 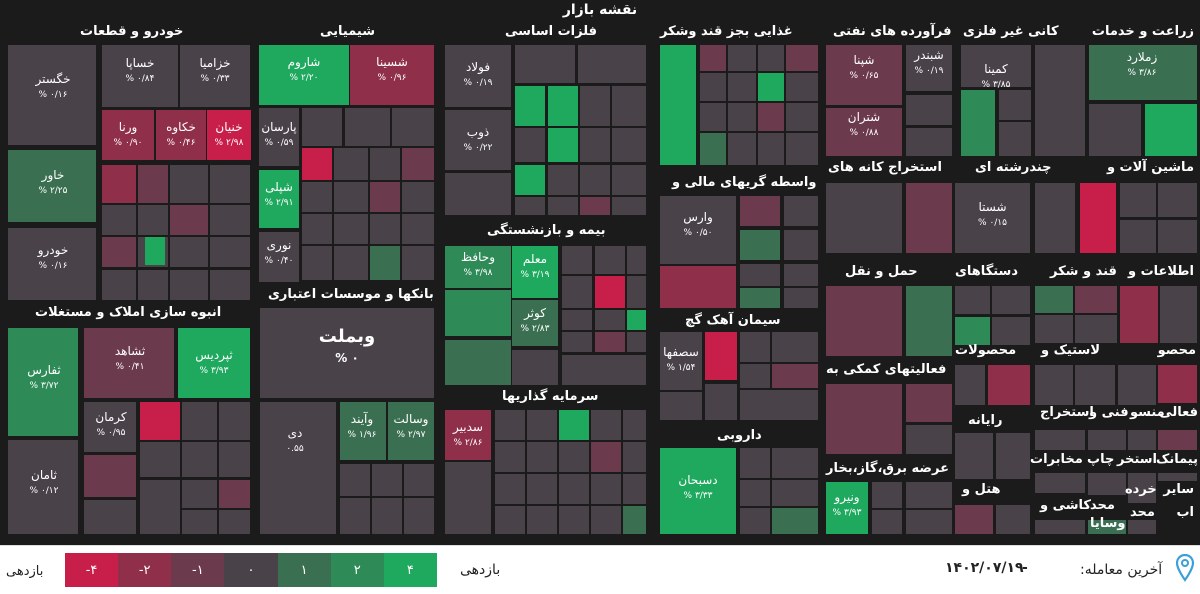 What do you see at coordinates (1185, 568) in the screenshot?
I see `location-pin-icon` at bounding box center [1185, 568].